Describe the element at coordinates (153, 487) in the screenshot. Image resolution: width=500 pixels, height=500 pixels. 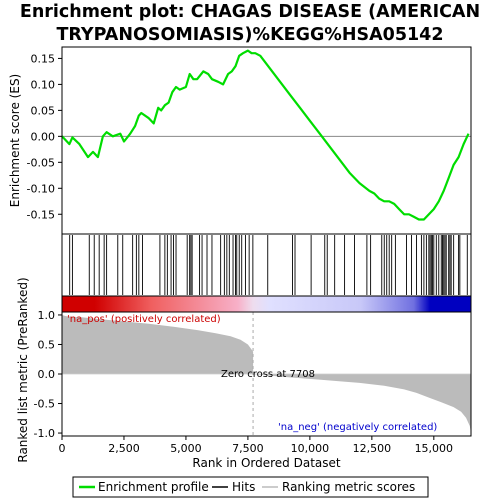
I see `legend-enrichment-label: Enrichment profile` at that location.